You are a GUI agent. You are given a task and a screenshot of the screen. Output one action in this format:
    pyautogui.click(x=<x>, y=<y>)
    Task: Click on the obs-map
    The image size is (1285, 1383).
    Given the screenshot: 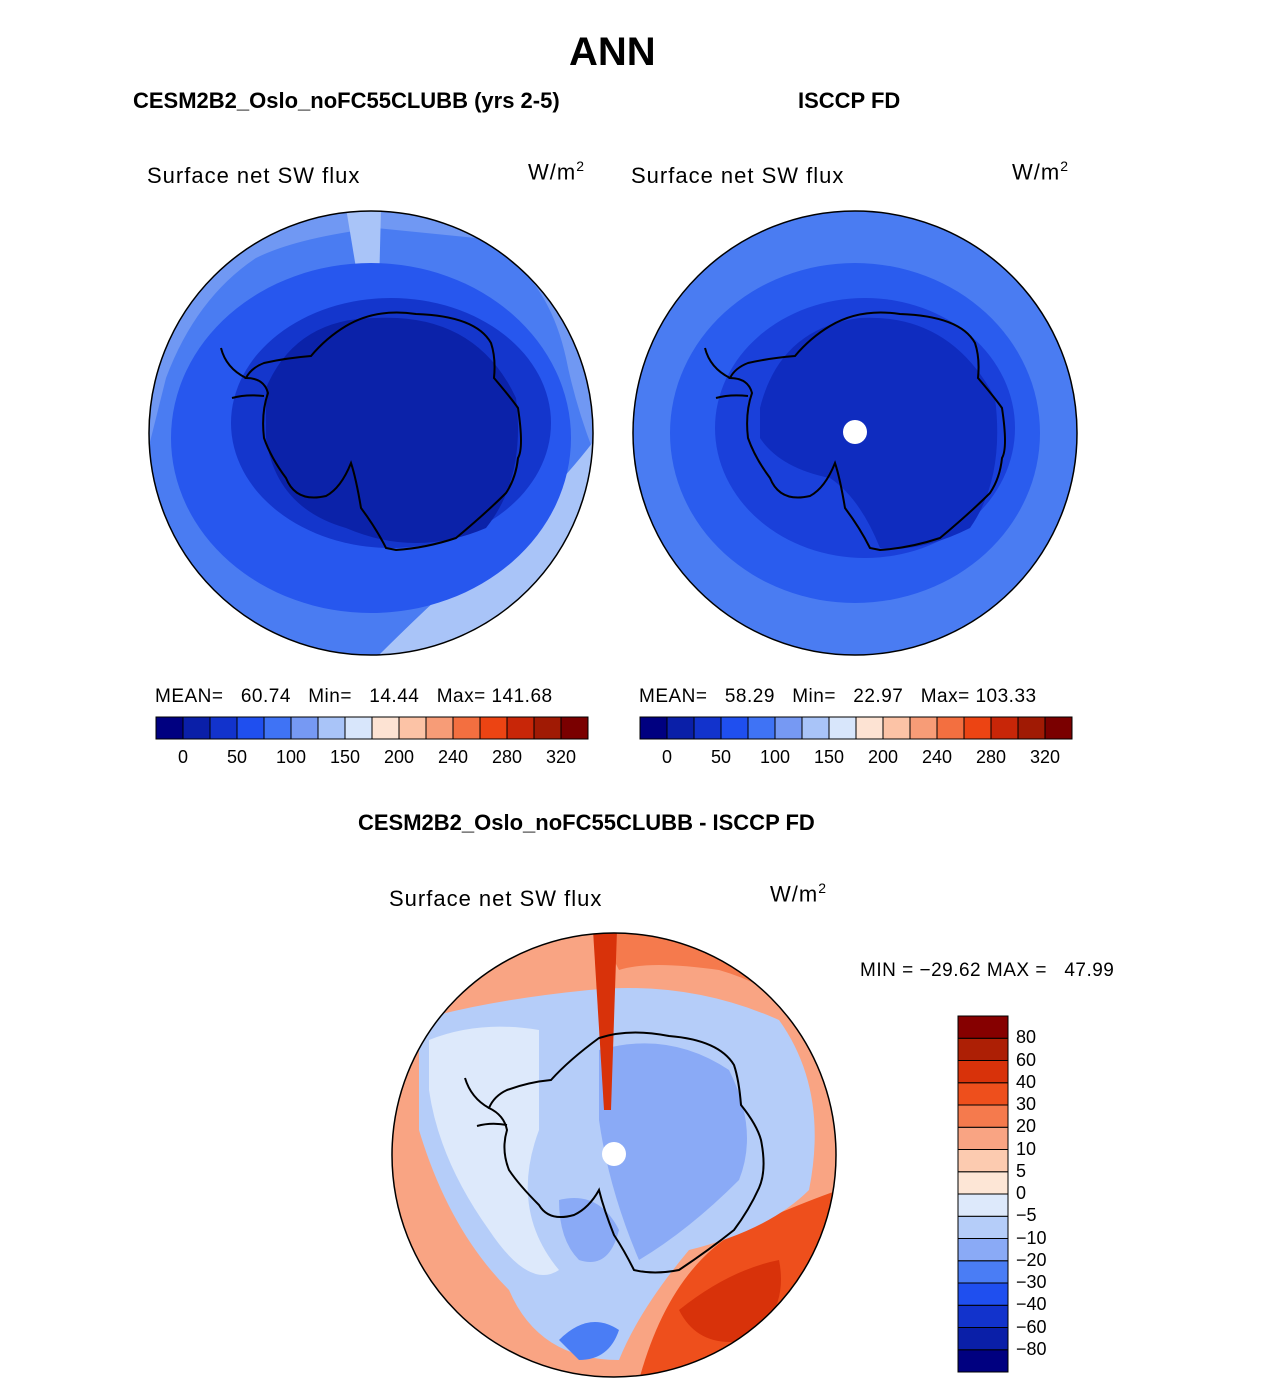 What is the action you would take?
    pyautogui.click(x=855, y=433)
    